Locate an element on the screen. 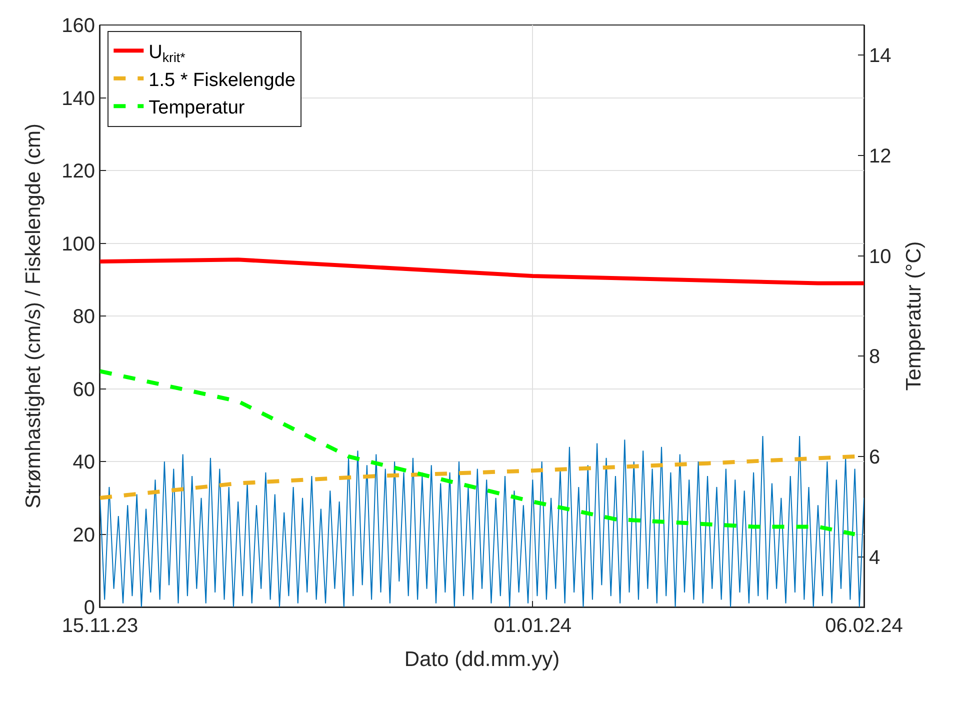  y-tick-label: 60 is located at coordinates (83, 389).